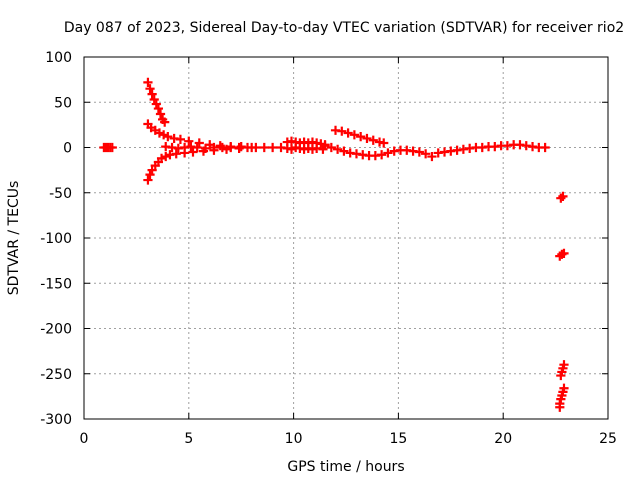  I want to click on x-tick-label: 10, so click(294, 439).